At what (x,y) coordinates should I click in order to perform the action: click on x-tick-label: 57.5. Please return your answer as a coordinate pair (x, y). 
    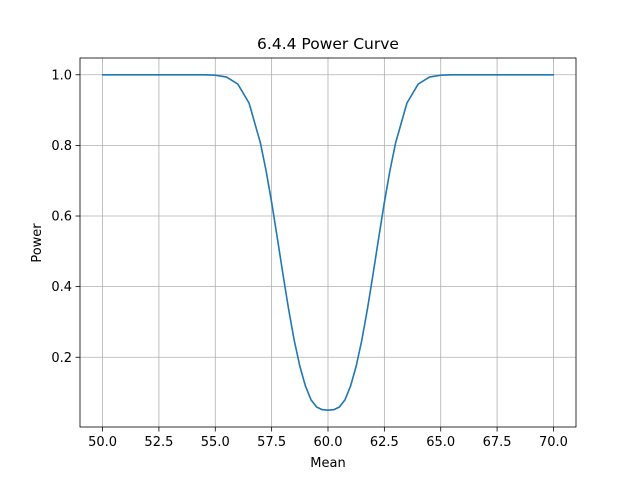
    Looking at the image, I should click on (271, 442).